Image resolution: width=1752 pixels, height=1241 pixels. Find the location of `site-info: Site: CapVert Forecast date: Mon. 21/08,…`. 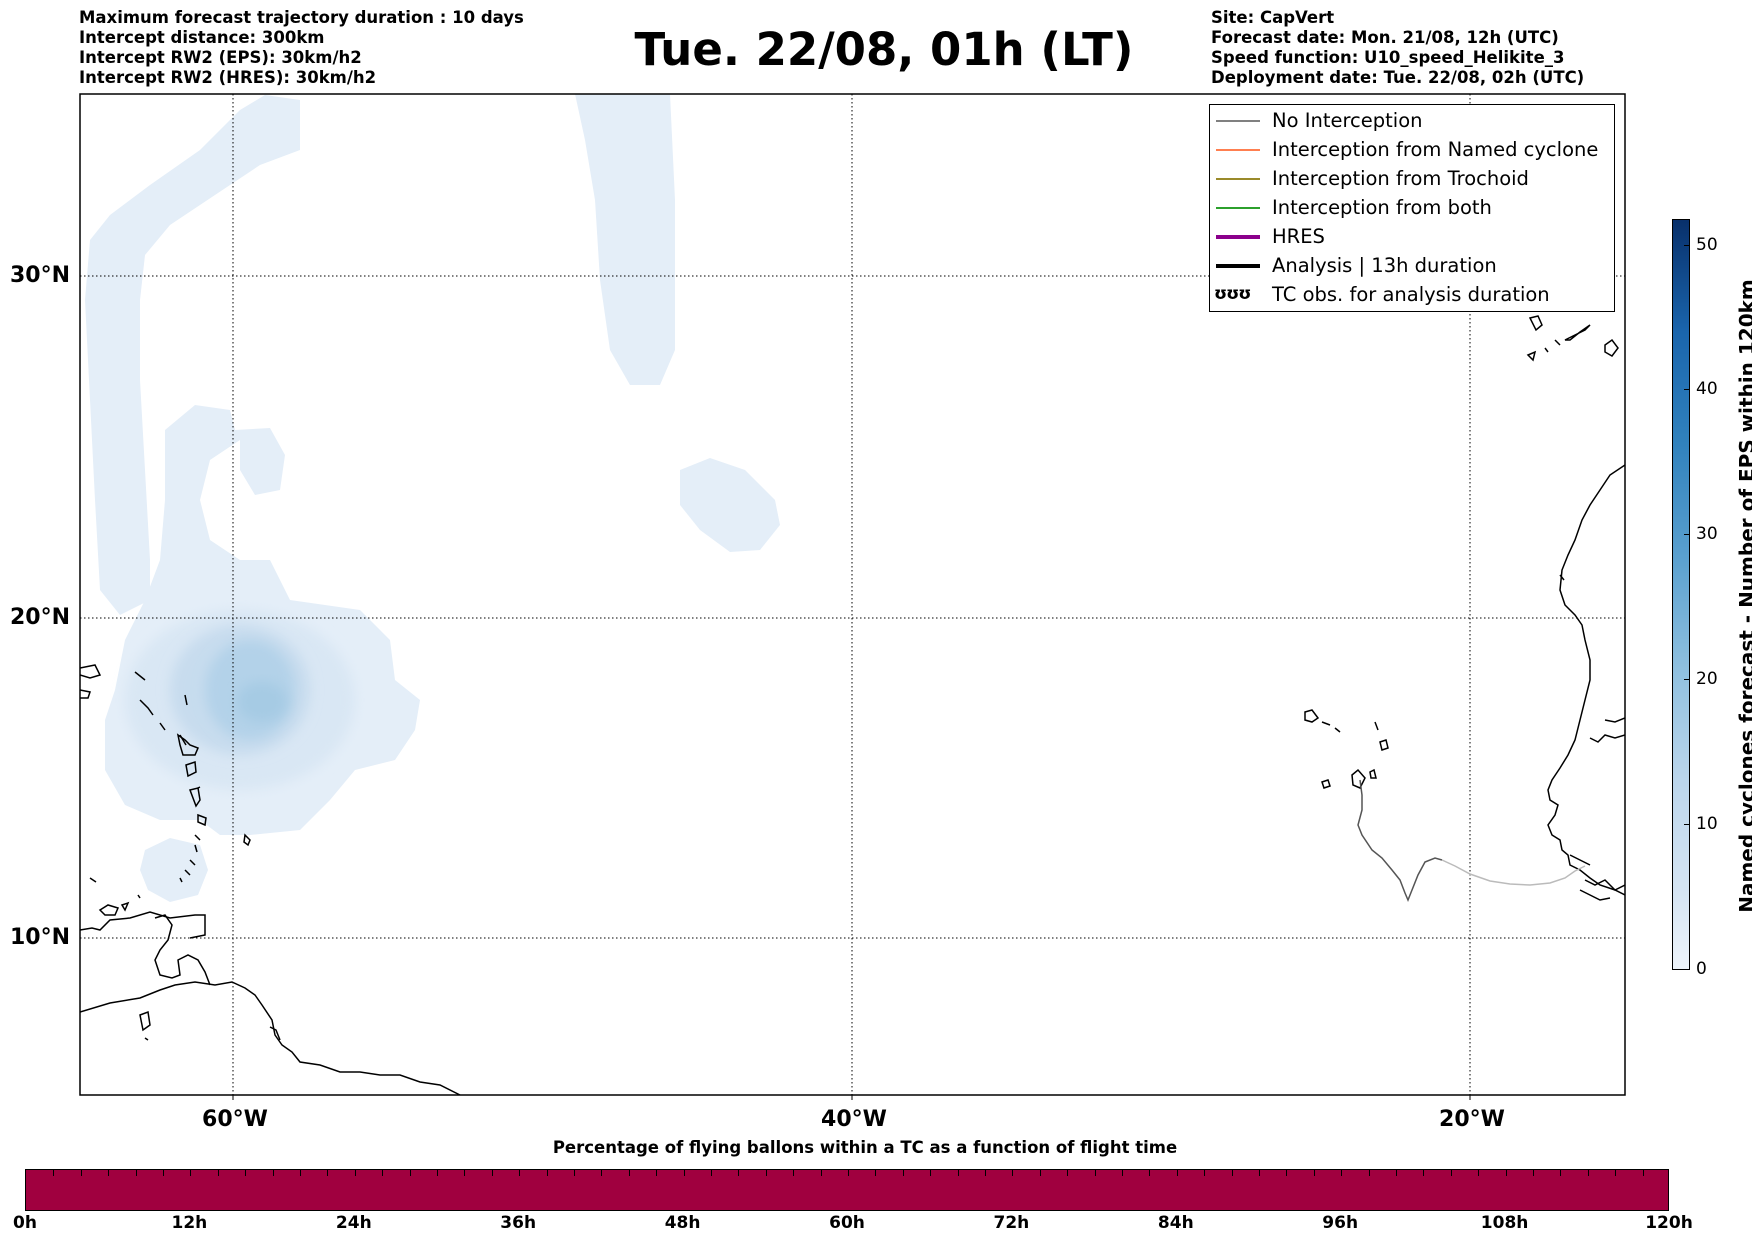

site-info: Site: CapVert Forecast date: Mon. 21/08,… is located at coordinates (1397, 48).